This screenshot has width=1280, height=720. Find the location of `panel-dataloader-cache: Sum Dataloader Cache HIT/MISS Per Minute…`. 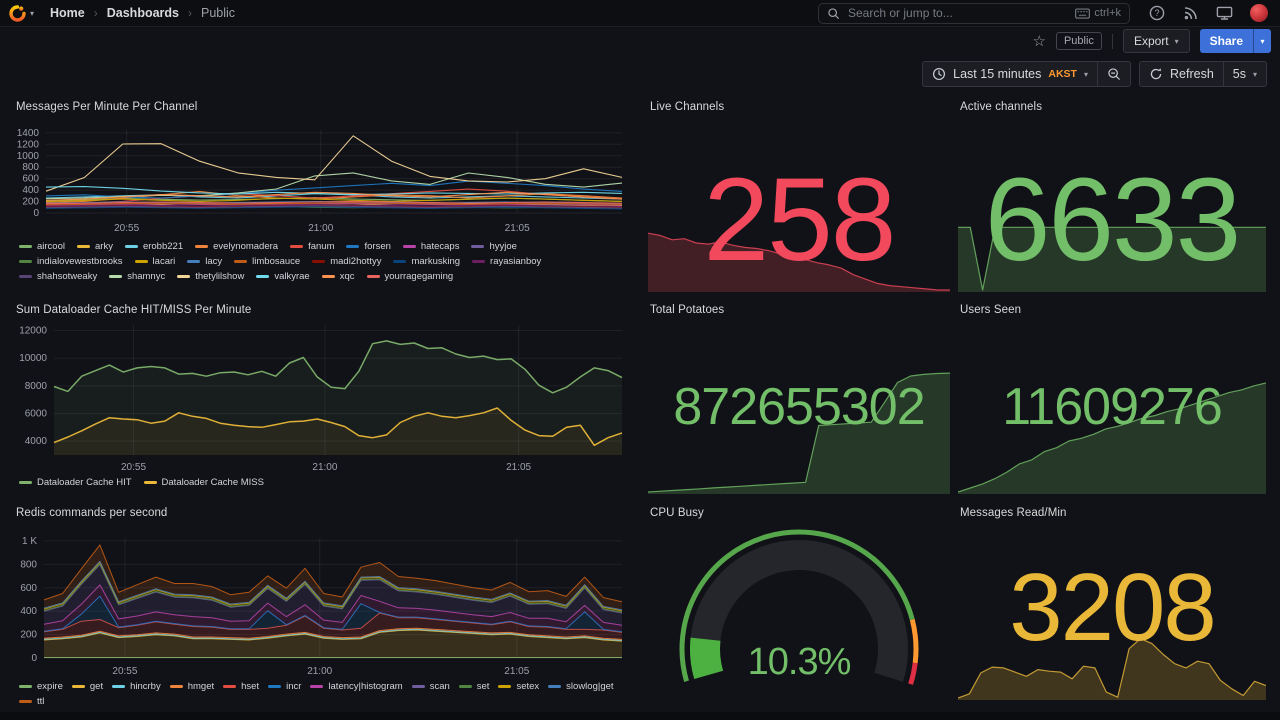

panel-dataloader-cache: Sum Dataloader Cache HIT/MISS Per Minute… is located at coordinates (324, 396).